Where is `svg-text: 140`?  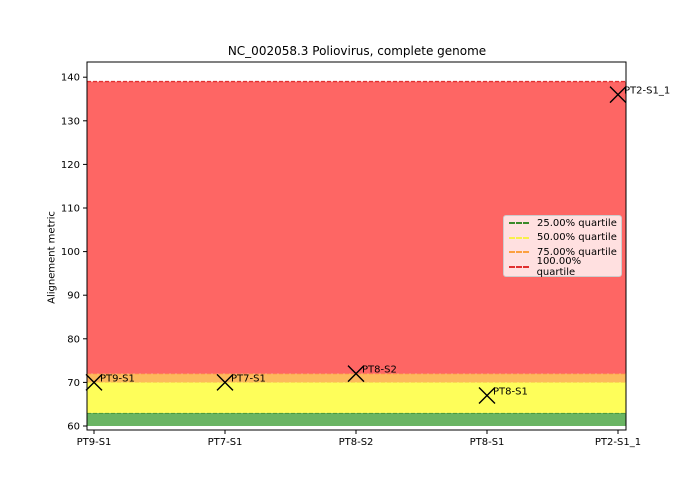
svg-text: 140 is located at coordinates (70, 78).